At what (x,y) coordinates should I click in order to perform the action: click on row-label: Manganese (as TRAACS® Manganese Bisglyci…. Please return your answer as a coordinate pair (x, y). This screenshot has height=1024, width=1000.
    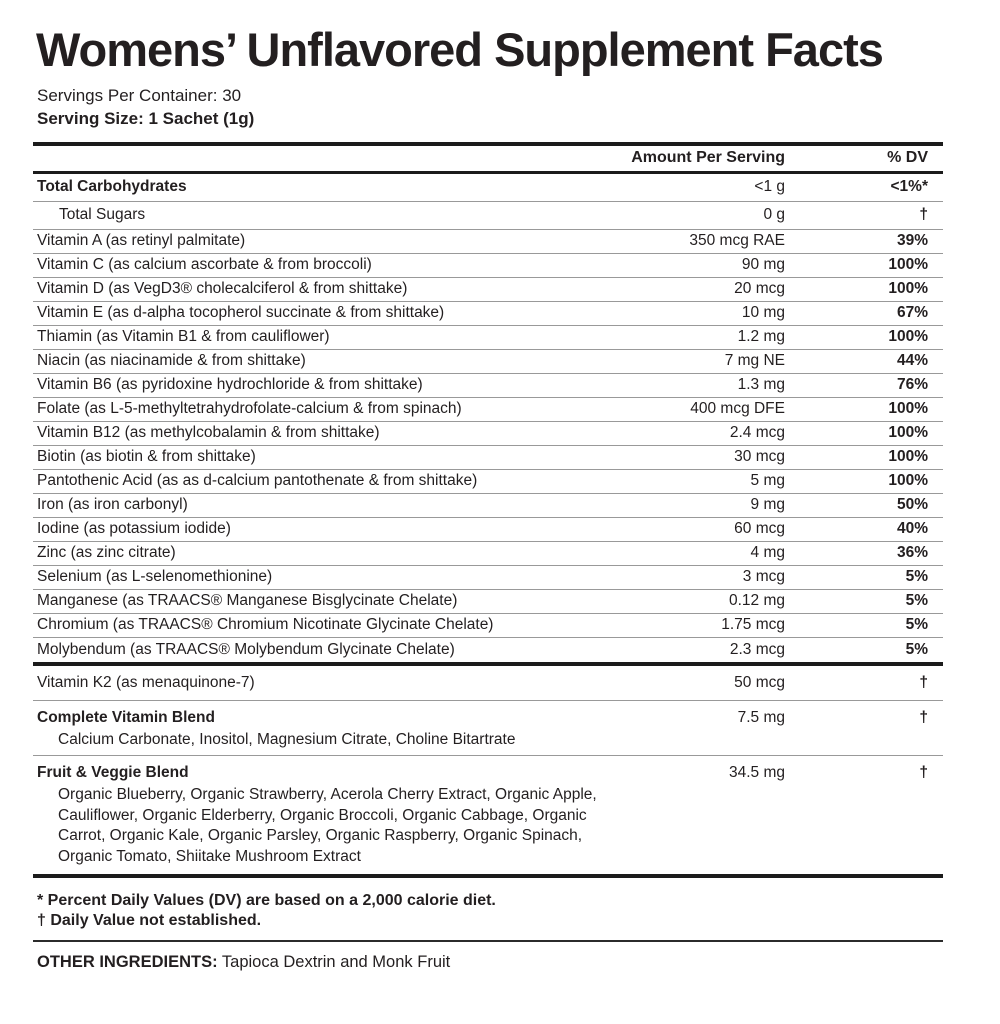
    Looking at the image, I should click on (247, 601).